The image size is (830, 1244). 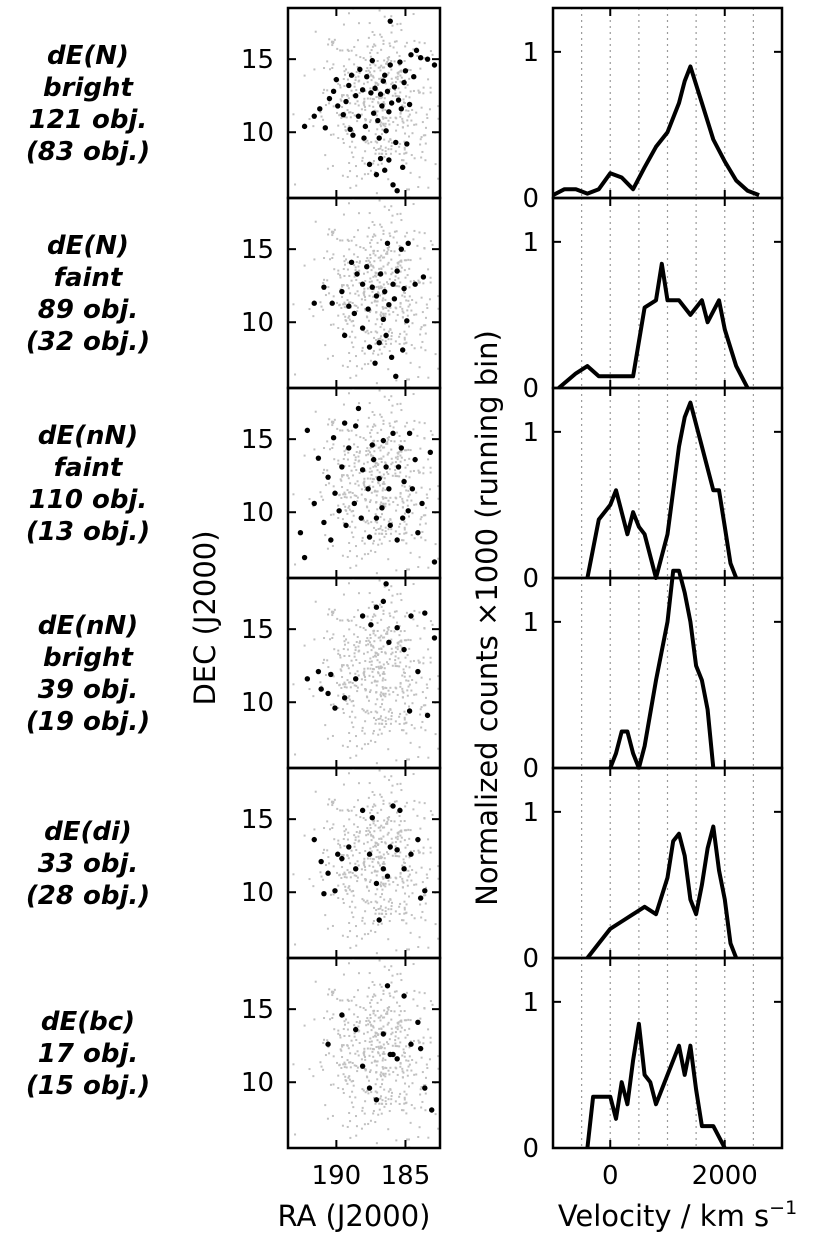 What do you see at coordinates (656, 1085) in the screenshot?
I see `velocity-distribution-line` at bounding box center [656, 1085].